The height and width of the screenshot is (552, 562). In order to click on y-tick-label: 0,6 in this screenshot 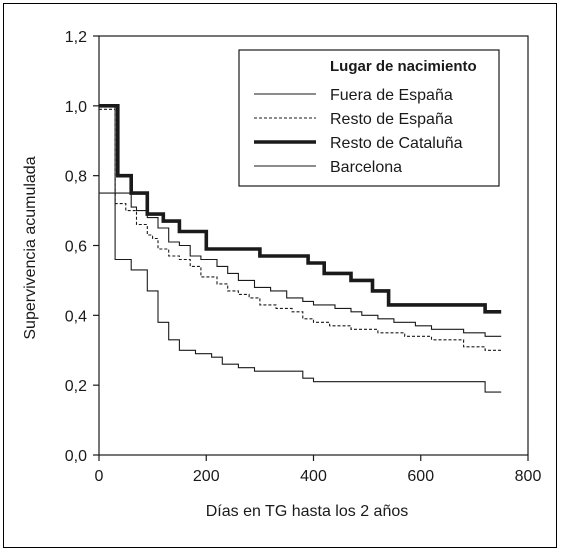, I will do `click(76, 247)`.